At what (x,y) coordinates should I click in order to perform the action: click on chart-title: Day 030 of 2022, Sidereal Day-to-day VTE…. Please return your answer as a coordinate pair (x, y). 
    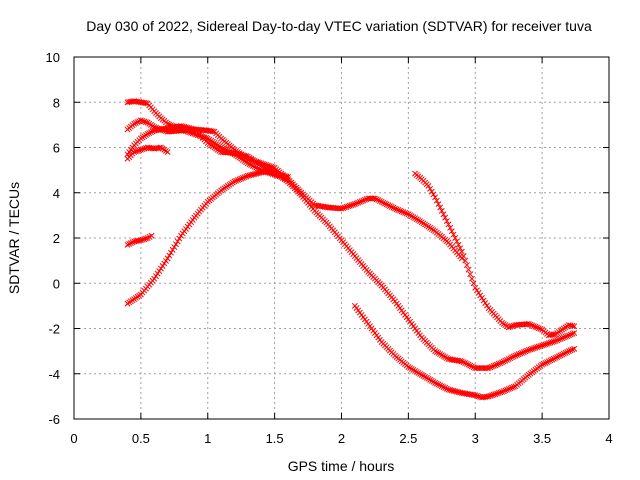
    Looking at the image, I should click on (339, 26).